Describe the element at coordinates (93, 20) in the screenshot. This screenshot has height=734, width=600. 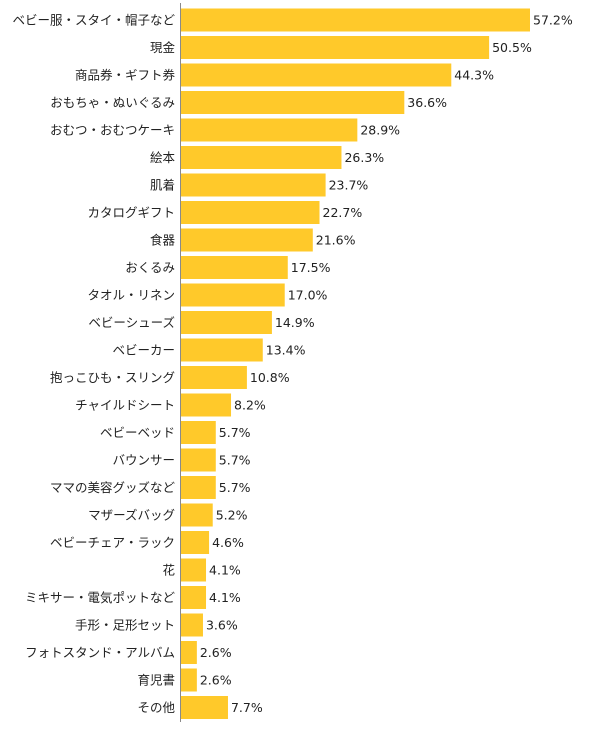
I see `category-label: ベビー服・スタイ・帽子など` at that location.